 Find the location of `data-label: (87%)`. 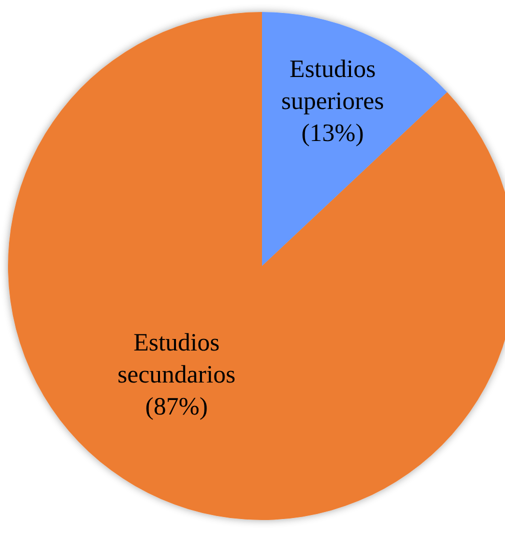

data-label: (87%) is located at coordinates (176, 406).